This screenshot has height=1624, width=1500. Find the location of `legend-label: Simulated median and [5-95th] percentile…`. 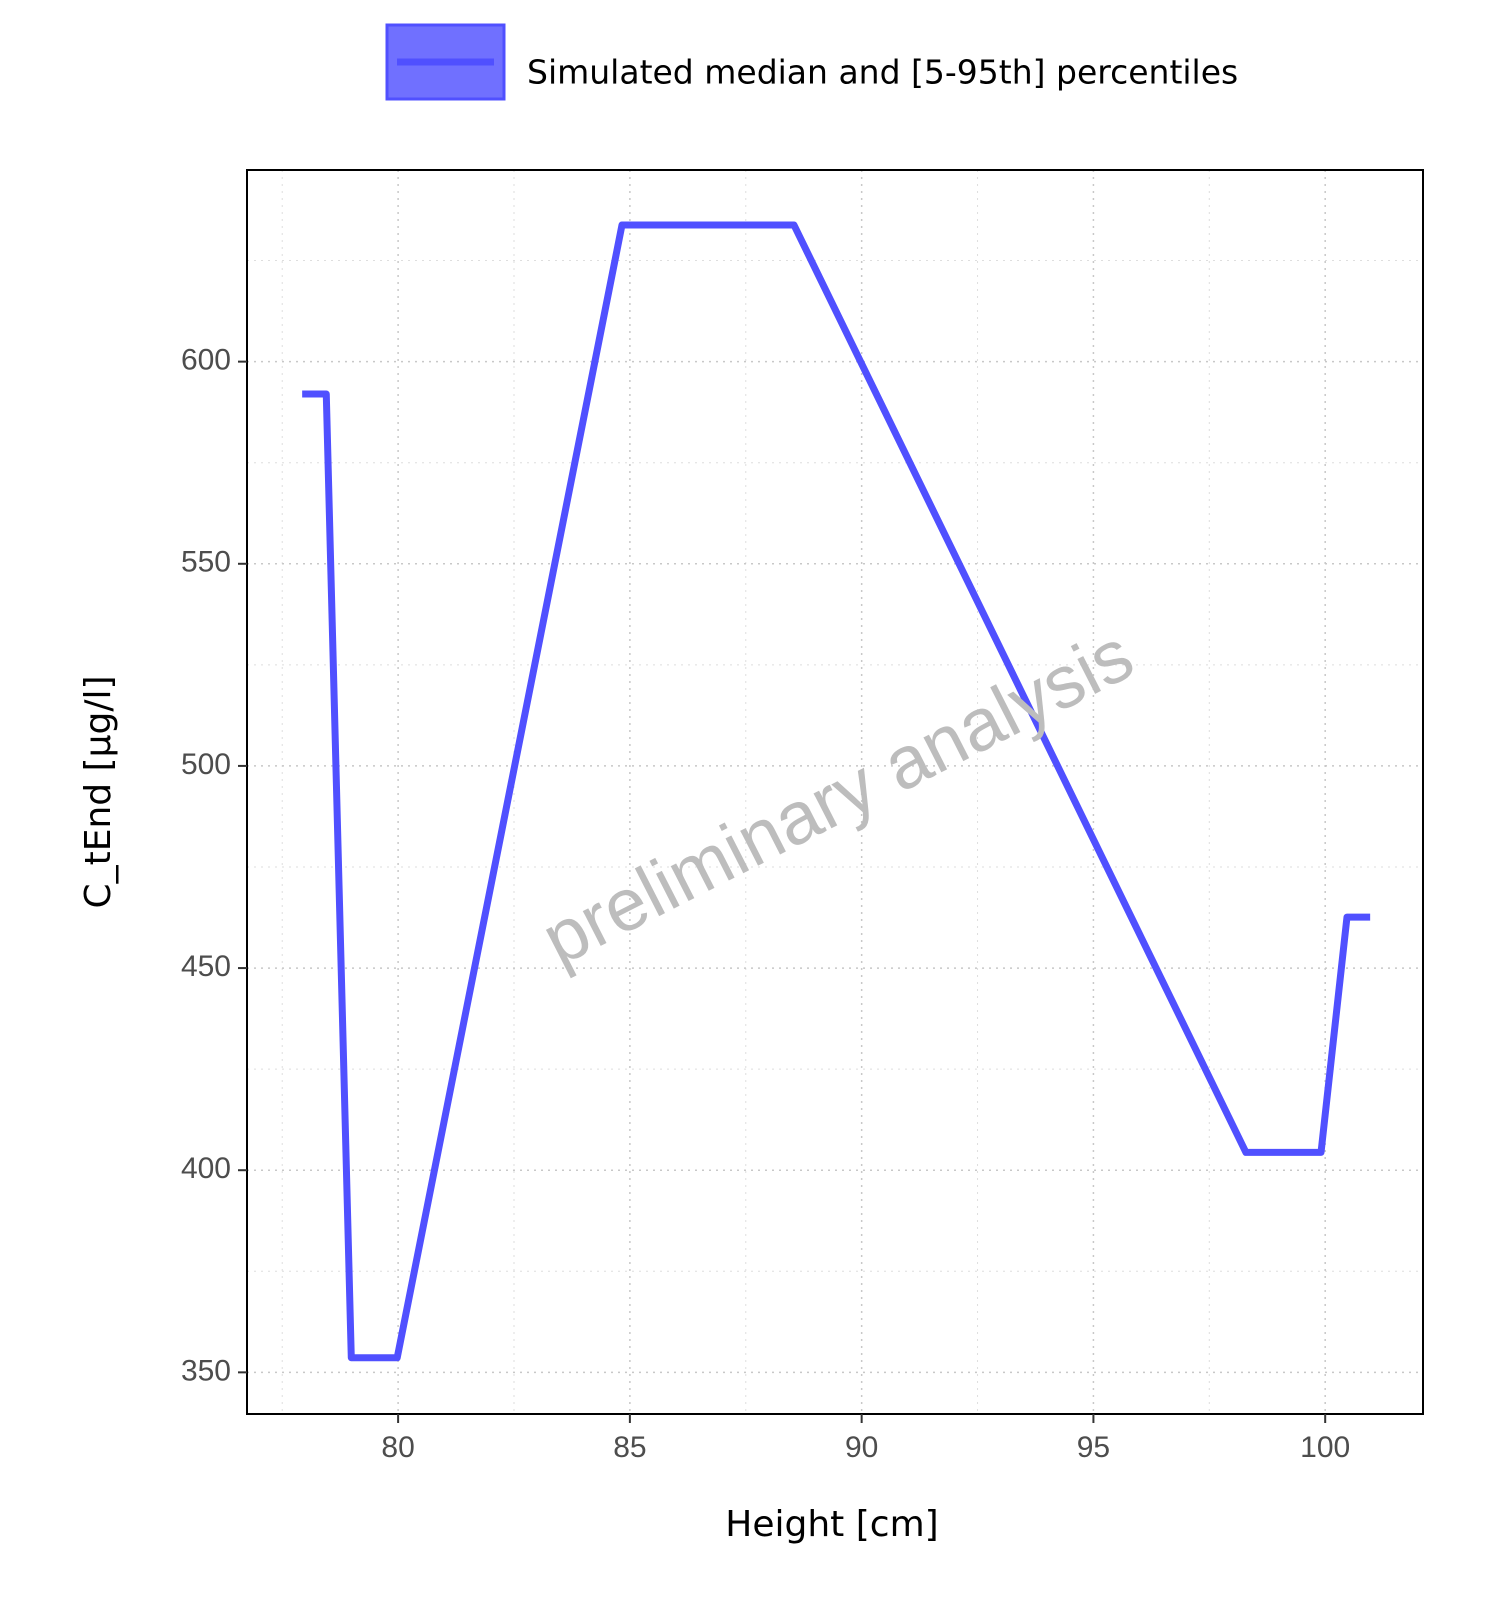

legend-label: Simulated median and [5-95th] percentile… is located at coordinates (882, 72).